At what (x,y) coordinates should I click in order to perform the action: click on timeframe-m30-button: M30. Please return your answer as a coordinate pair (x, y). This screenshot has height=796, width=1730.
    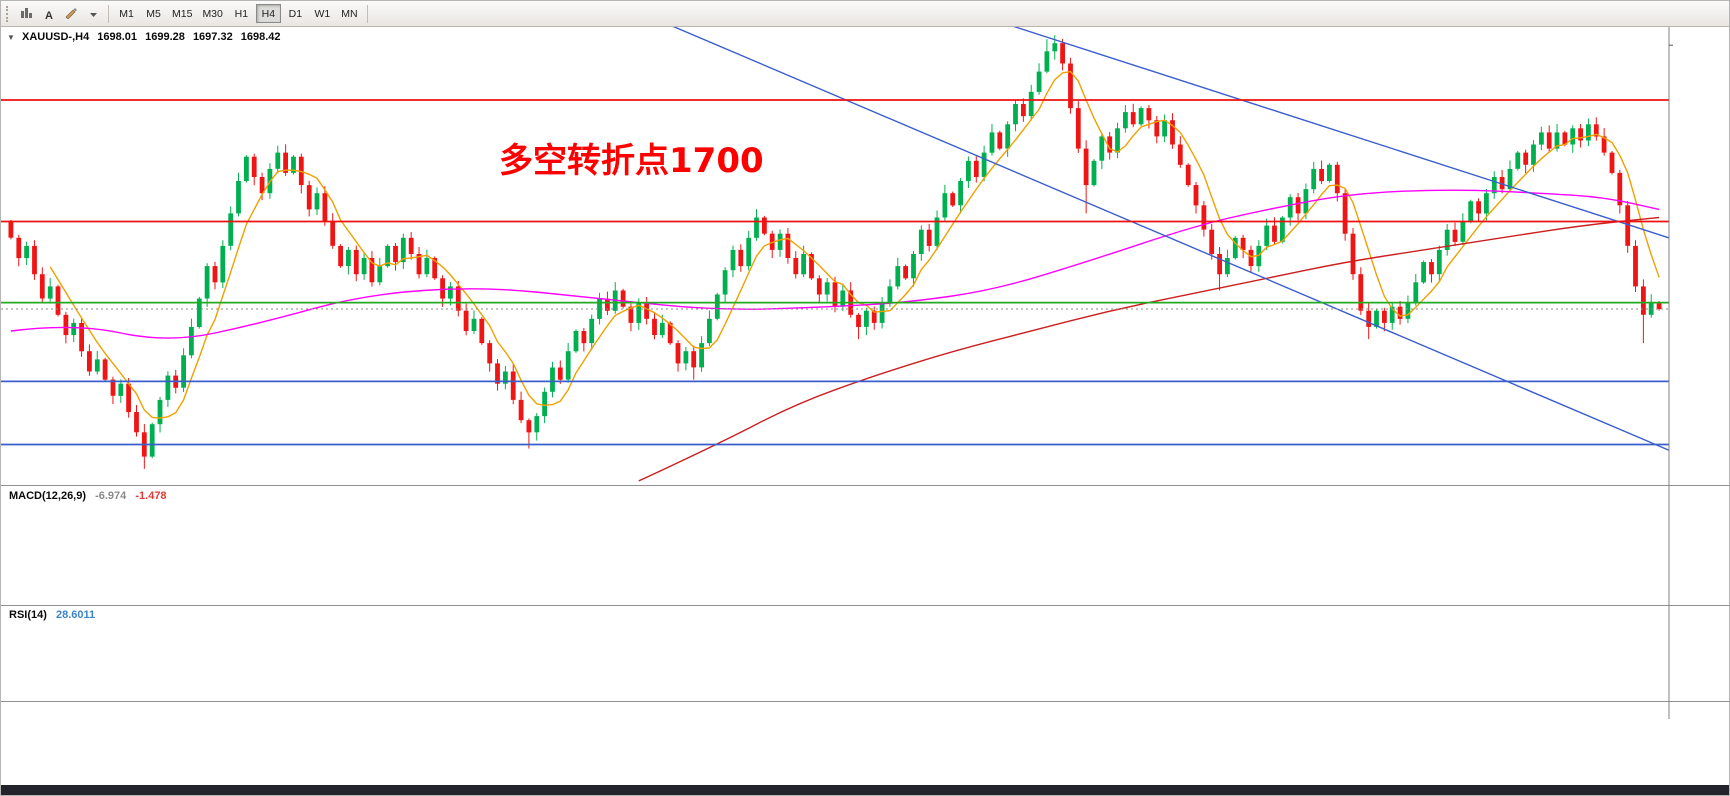
    Looking at the image, I should click on (212, 13).